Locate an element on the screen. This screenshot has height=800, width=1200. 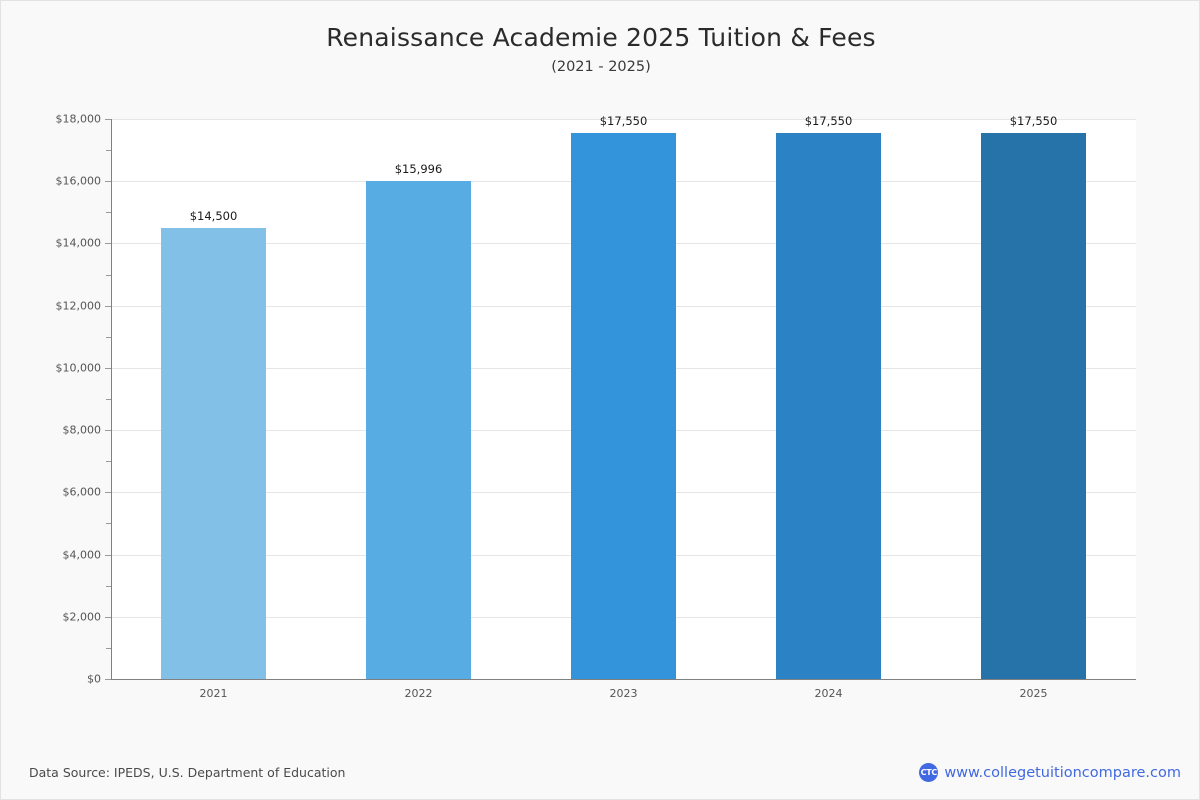
brand-footer: CTC www.collegetuitioncompare.com is located at coordinates (1050, 772).